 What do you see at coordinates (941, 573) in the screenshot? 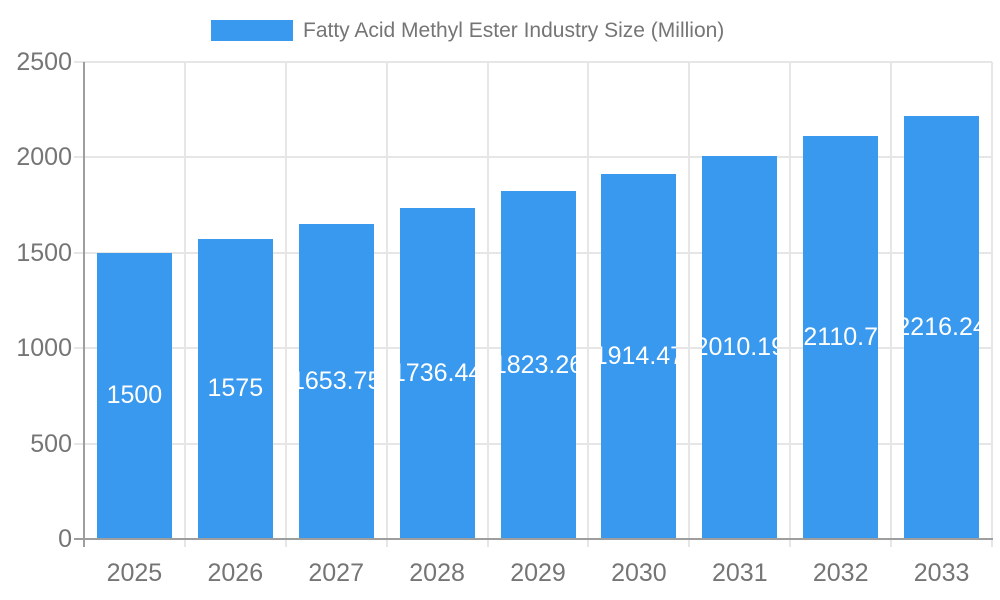
I see `x-tick-label: 2033` at bounding box center [941, 573].